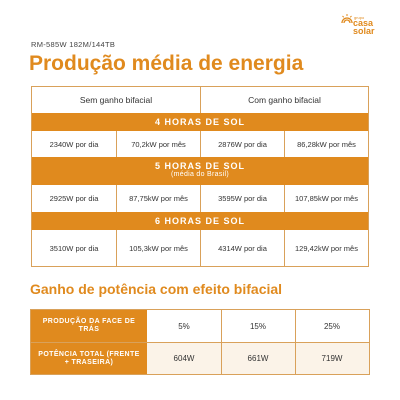 Image resolution: width=400 pixels, height=400 pixels. Describe the element at coordinates (89, 326) in the screenshot. I see `row-label-rear-face: PRODUÇÃO DA FACE DE TRÁS` at that location.